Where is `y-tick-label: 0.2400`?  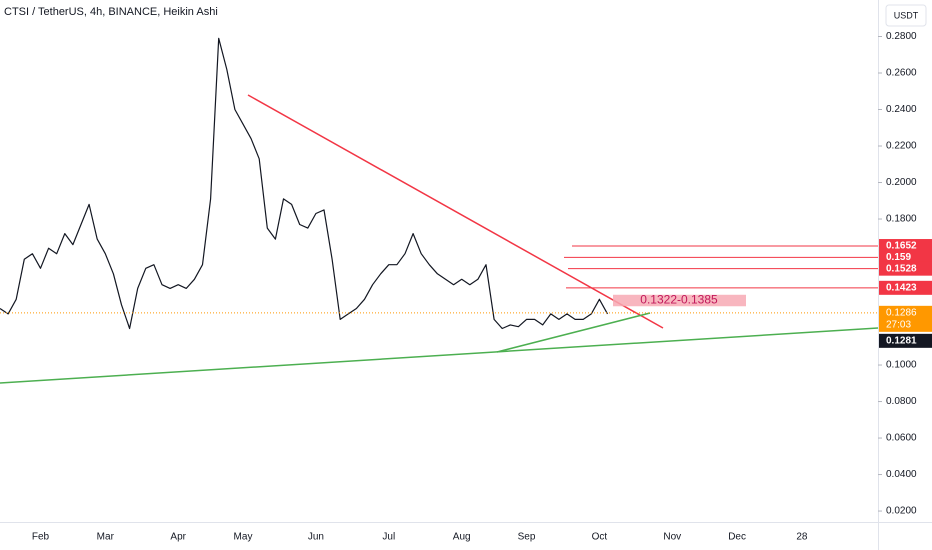
y-tick-label: 0.2400 is located at coordinates (901, 109).